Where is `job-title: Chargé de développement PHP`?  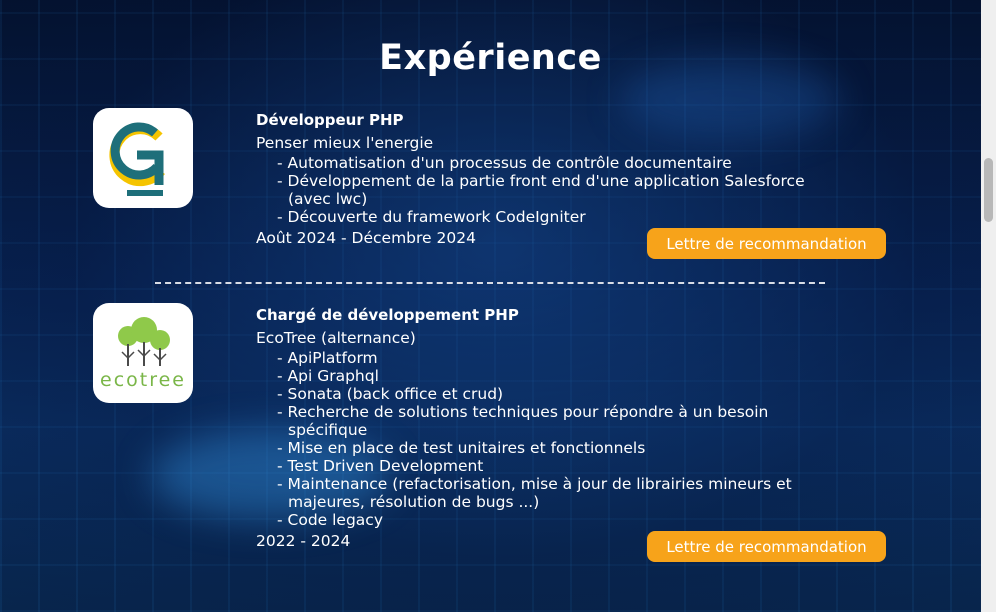
job-title: Chargé de développement PHP is located at coordinates (387, 315).